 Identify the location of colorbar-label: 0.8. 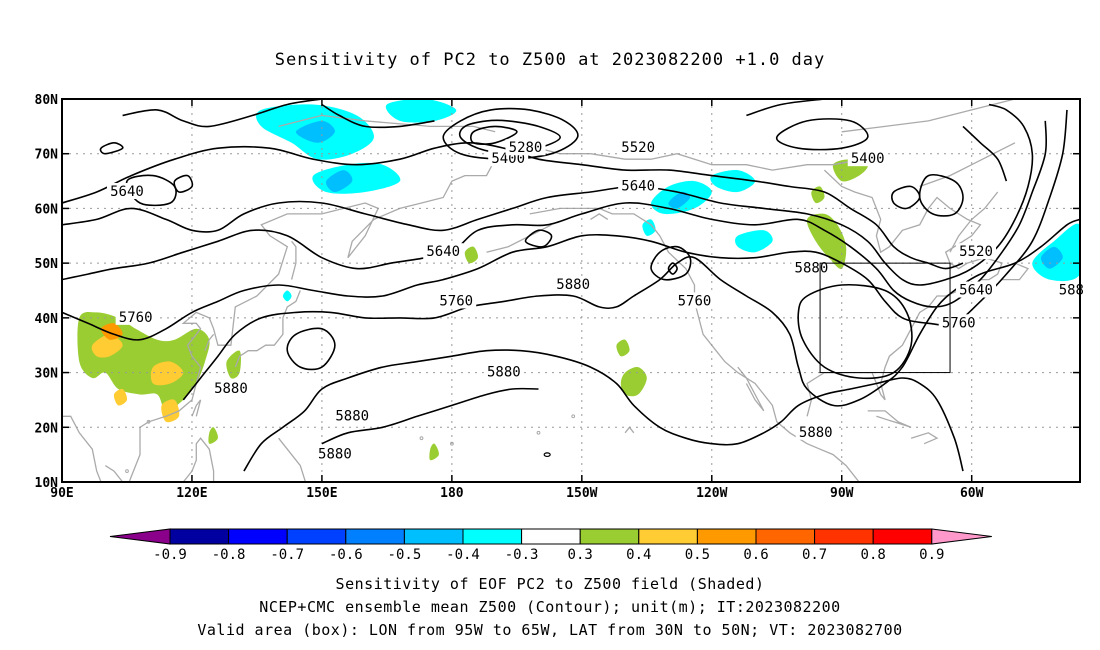
(873, 555).